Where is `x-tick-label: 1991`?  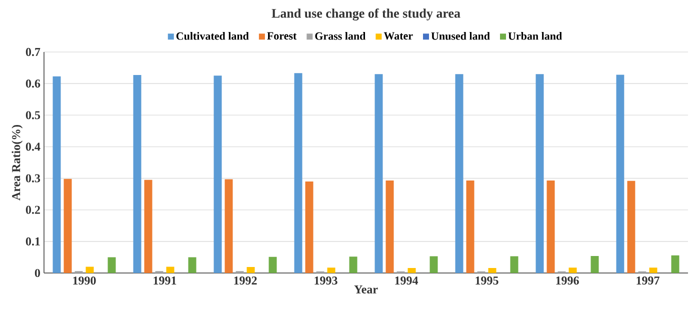 x-tick-label: 1991 is located at coordinates (165, 280).